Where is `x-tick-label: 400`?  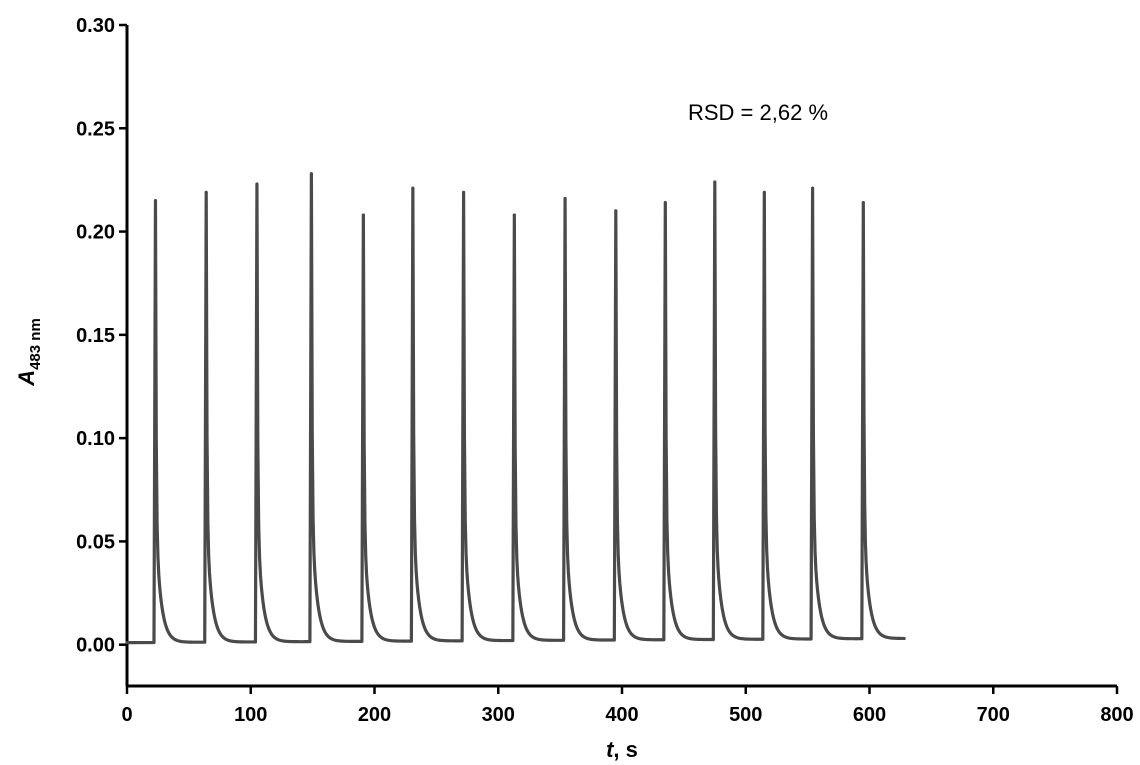 x-tick-label: 400 is located at coordinates (621, 715).